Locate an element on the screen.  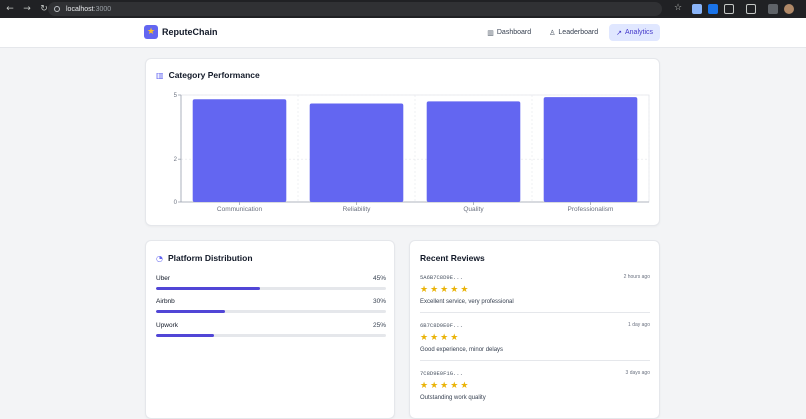
y-tick-label: 2 is located at coordinates (176, 160).